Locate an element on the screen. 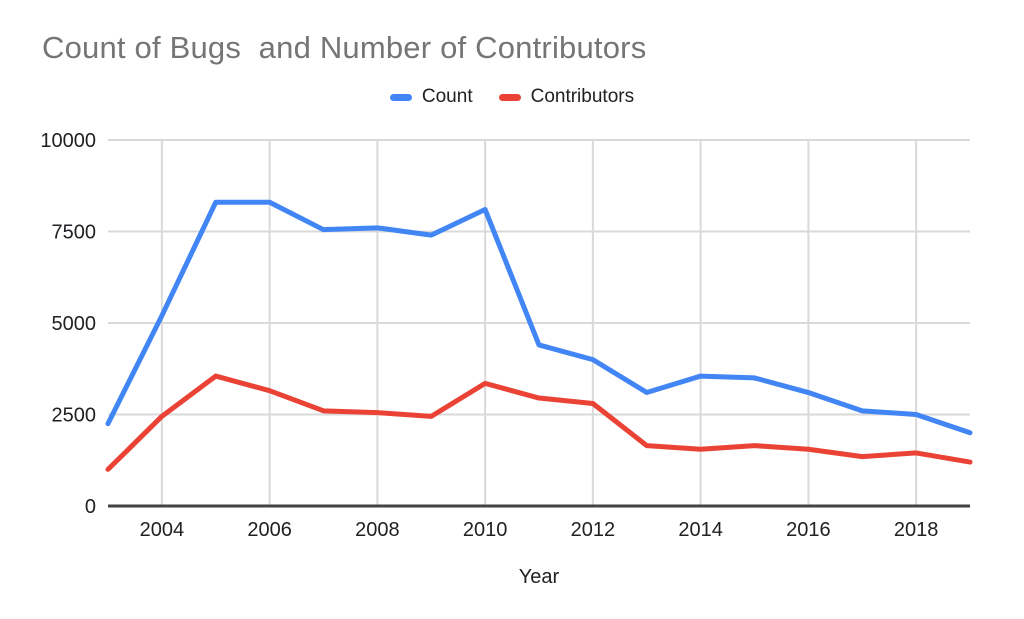 This screenshot has width=1024, height=619. chart-title: Count of Bugs and Number of Contributors is located at coordinates (344, 47).